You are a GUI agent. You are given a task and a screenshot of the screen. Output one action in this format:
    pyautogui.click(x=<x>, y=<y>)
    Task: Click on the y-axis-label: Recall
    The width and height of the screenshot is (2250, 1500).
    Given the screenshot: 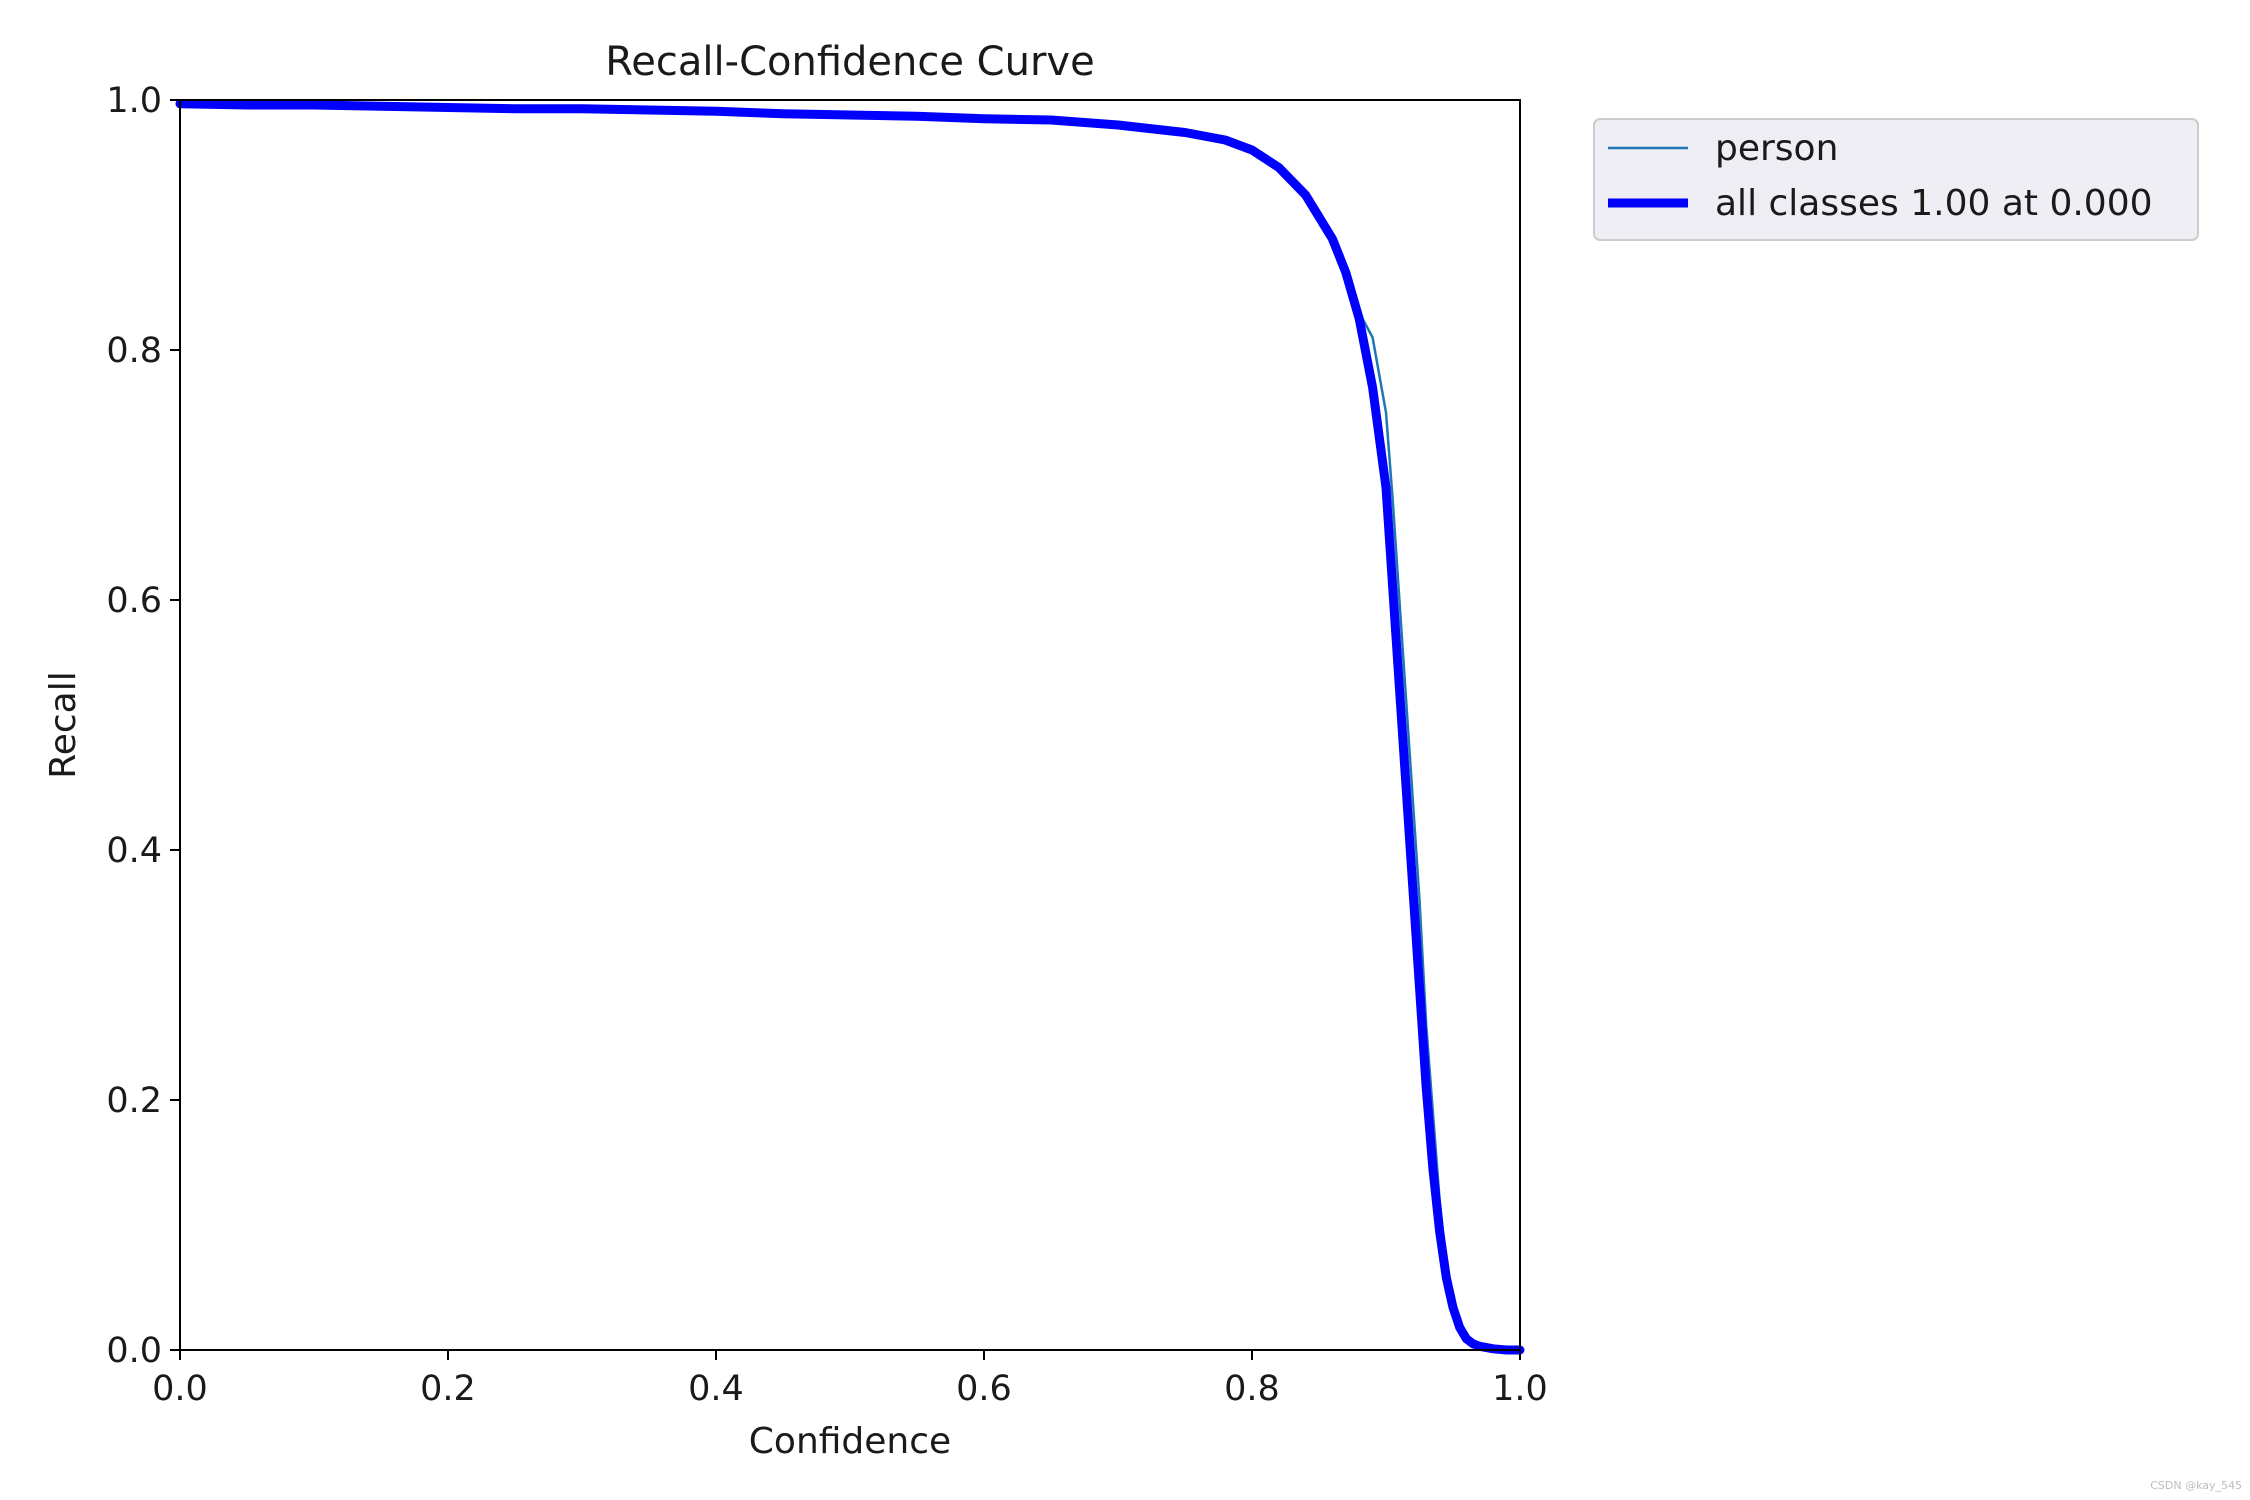 What is the action you would take?
    pyautogui.click(x=63, y=724)
    